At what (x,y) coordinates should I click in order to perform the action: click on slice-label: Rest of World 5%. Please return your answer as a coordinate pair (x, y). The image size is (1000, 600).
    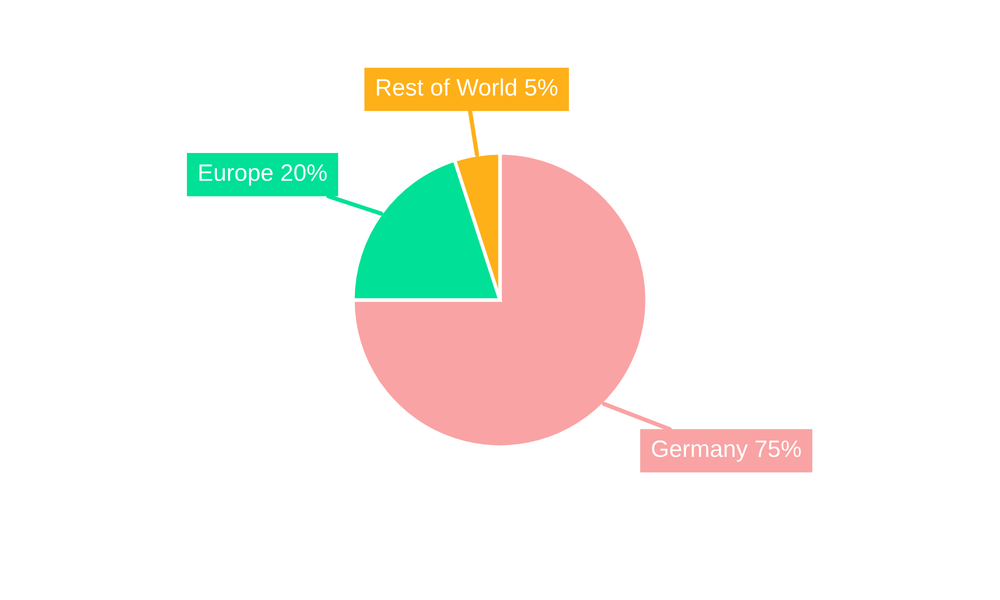
    Looking at the image, I should click on (467, 87).